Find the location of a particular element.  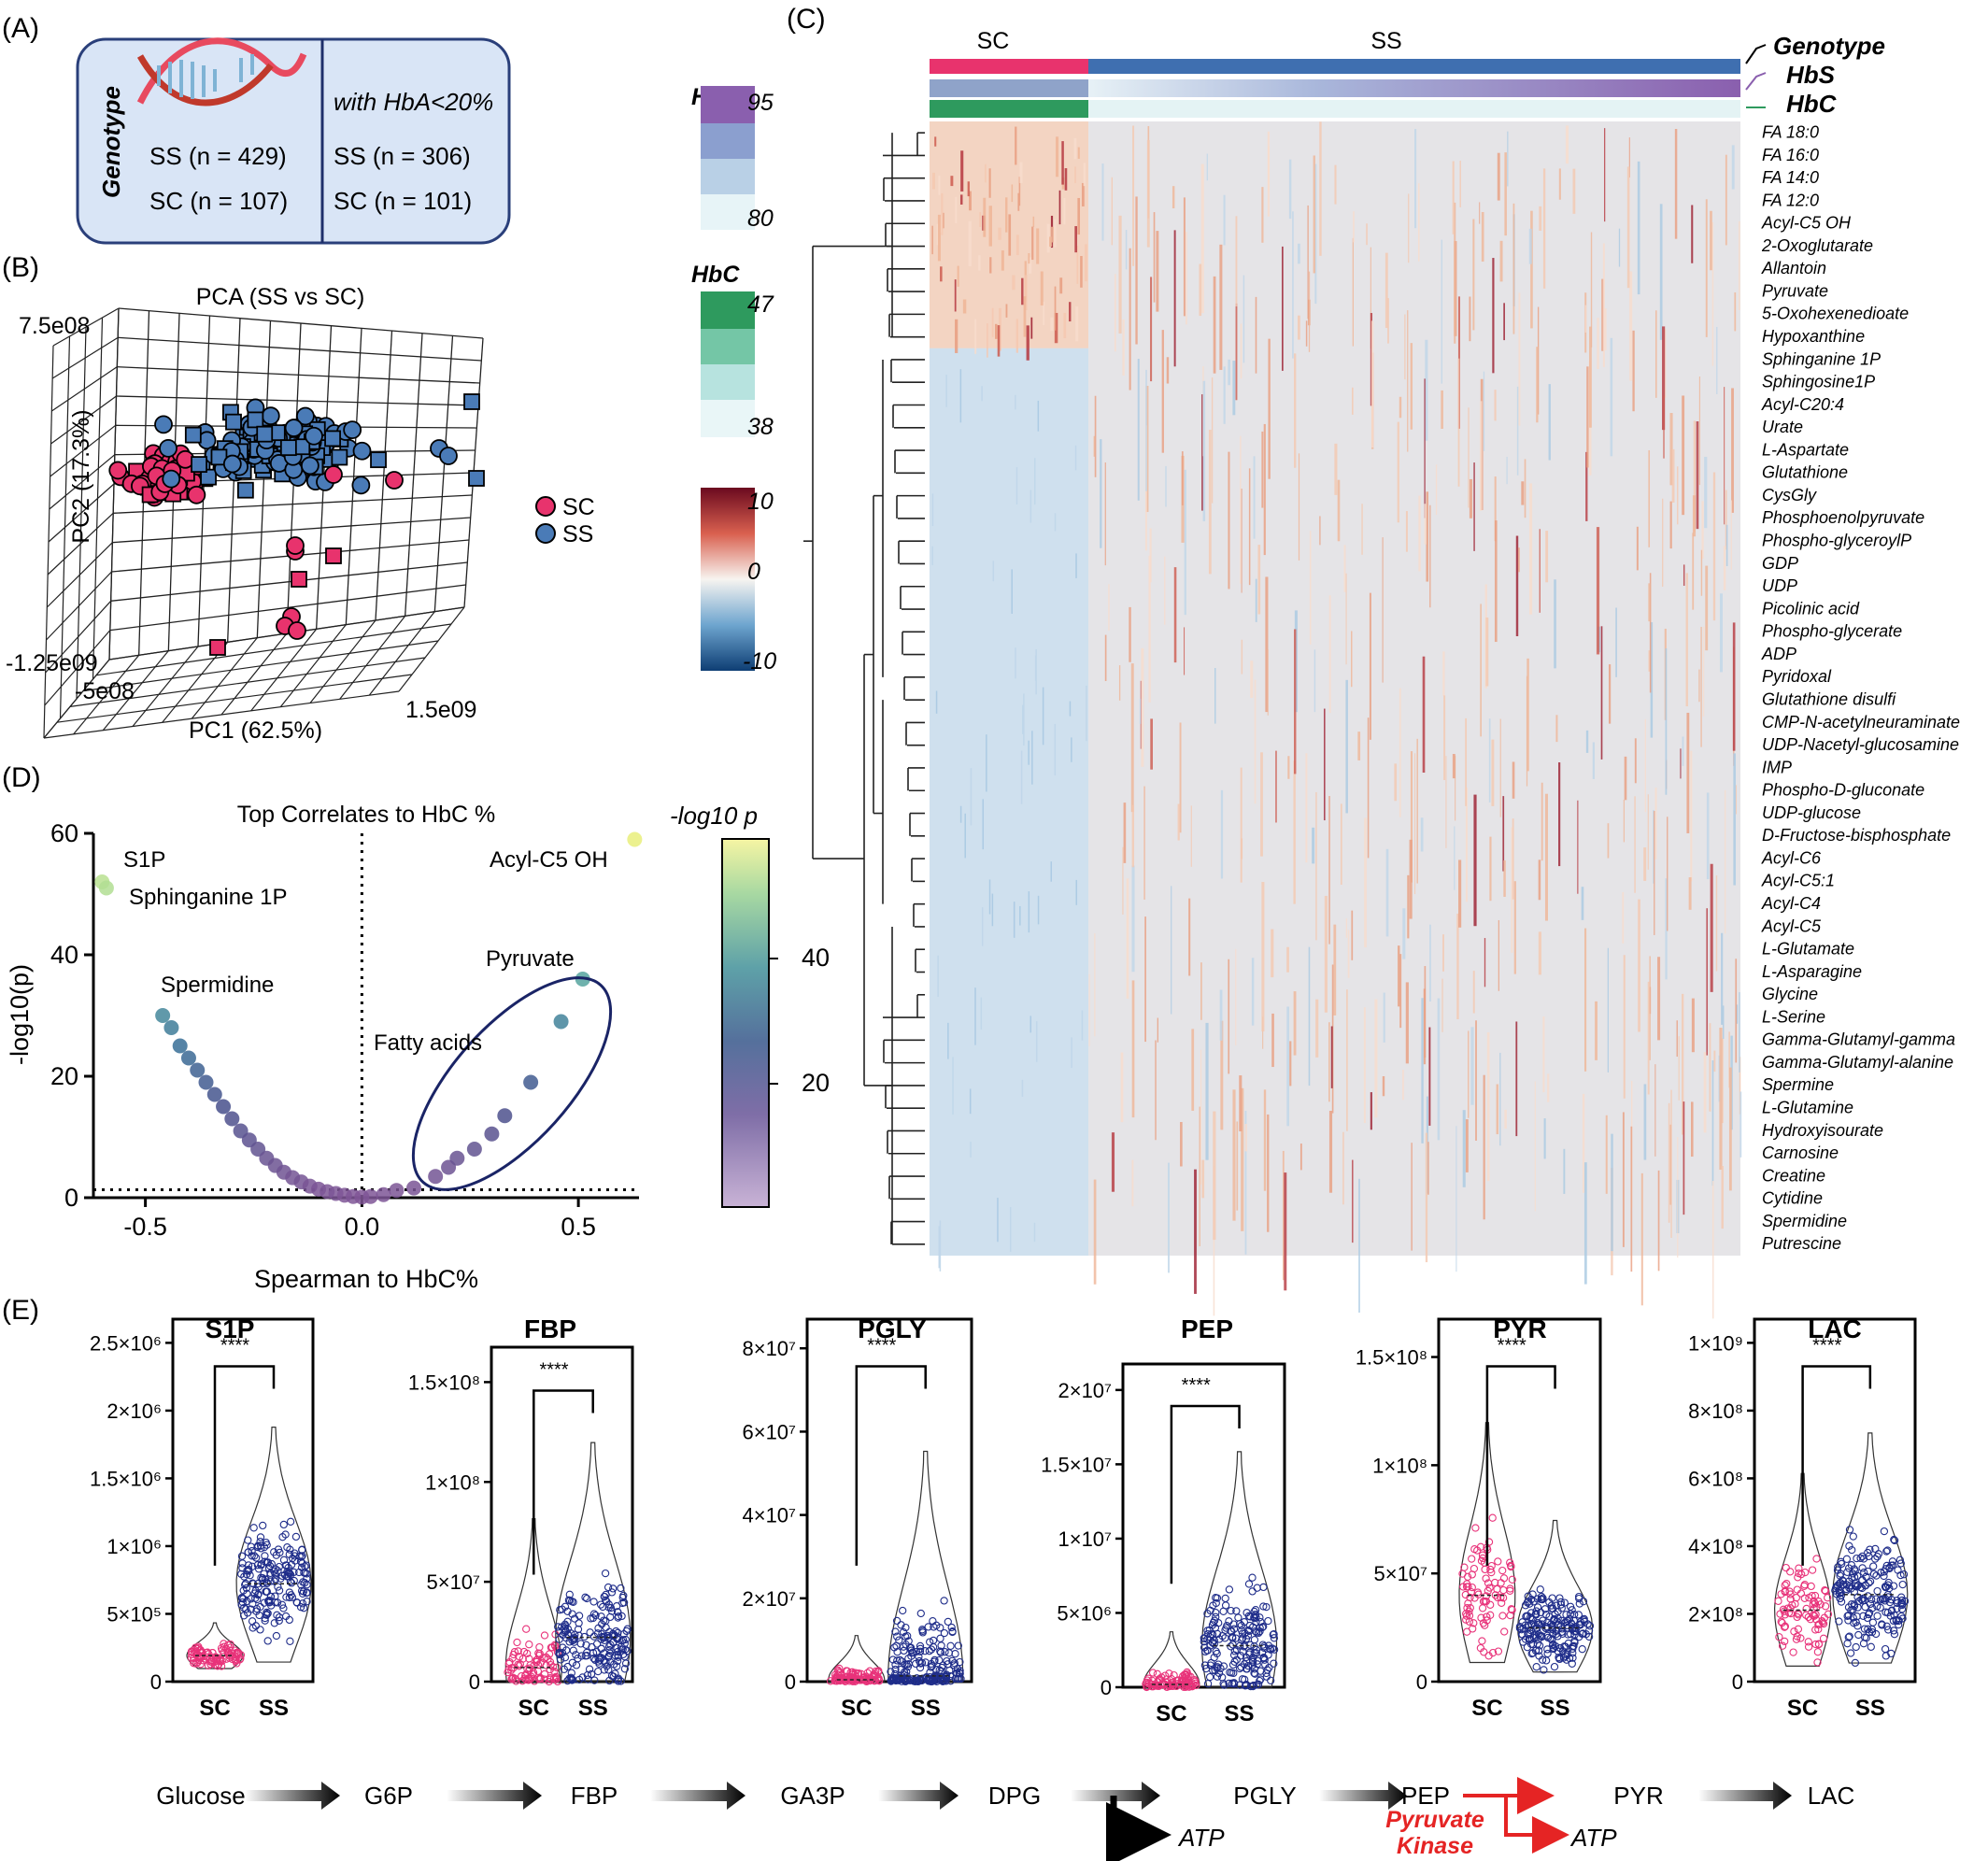

violin-ytick-label: 2×10⁸ is located at coordinates (1715, 1614).